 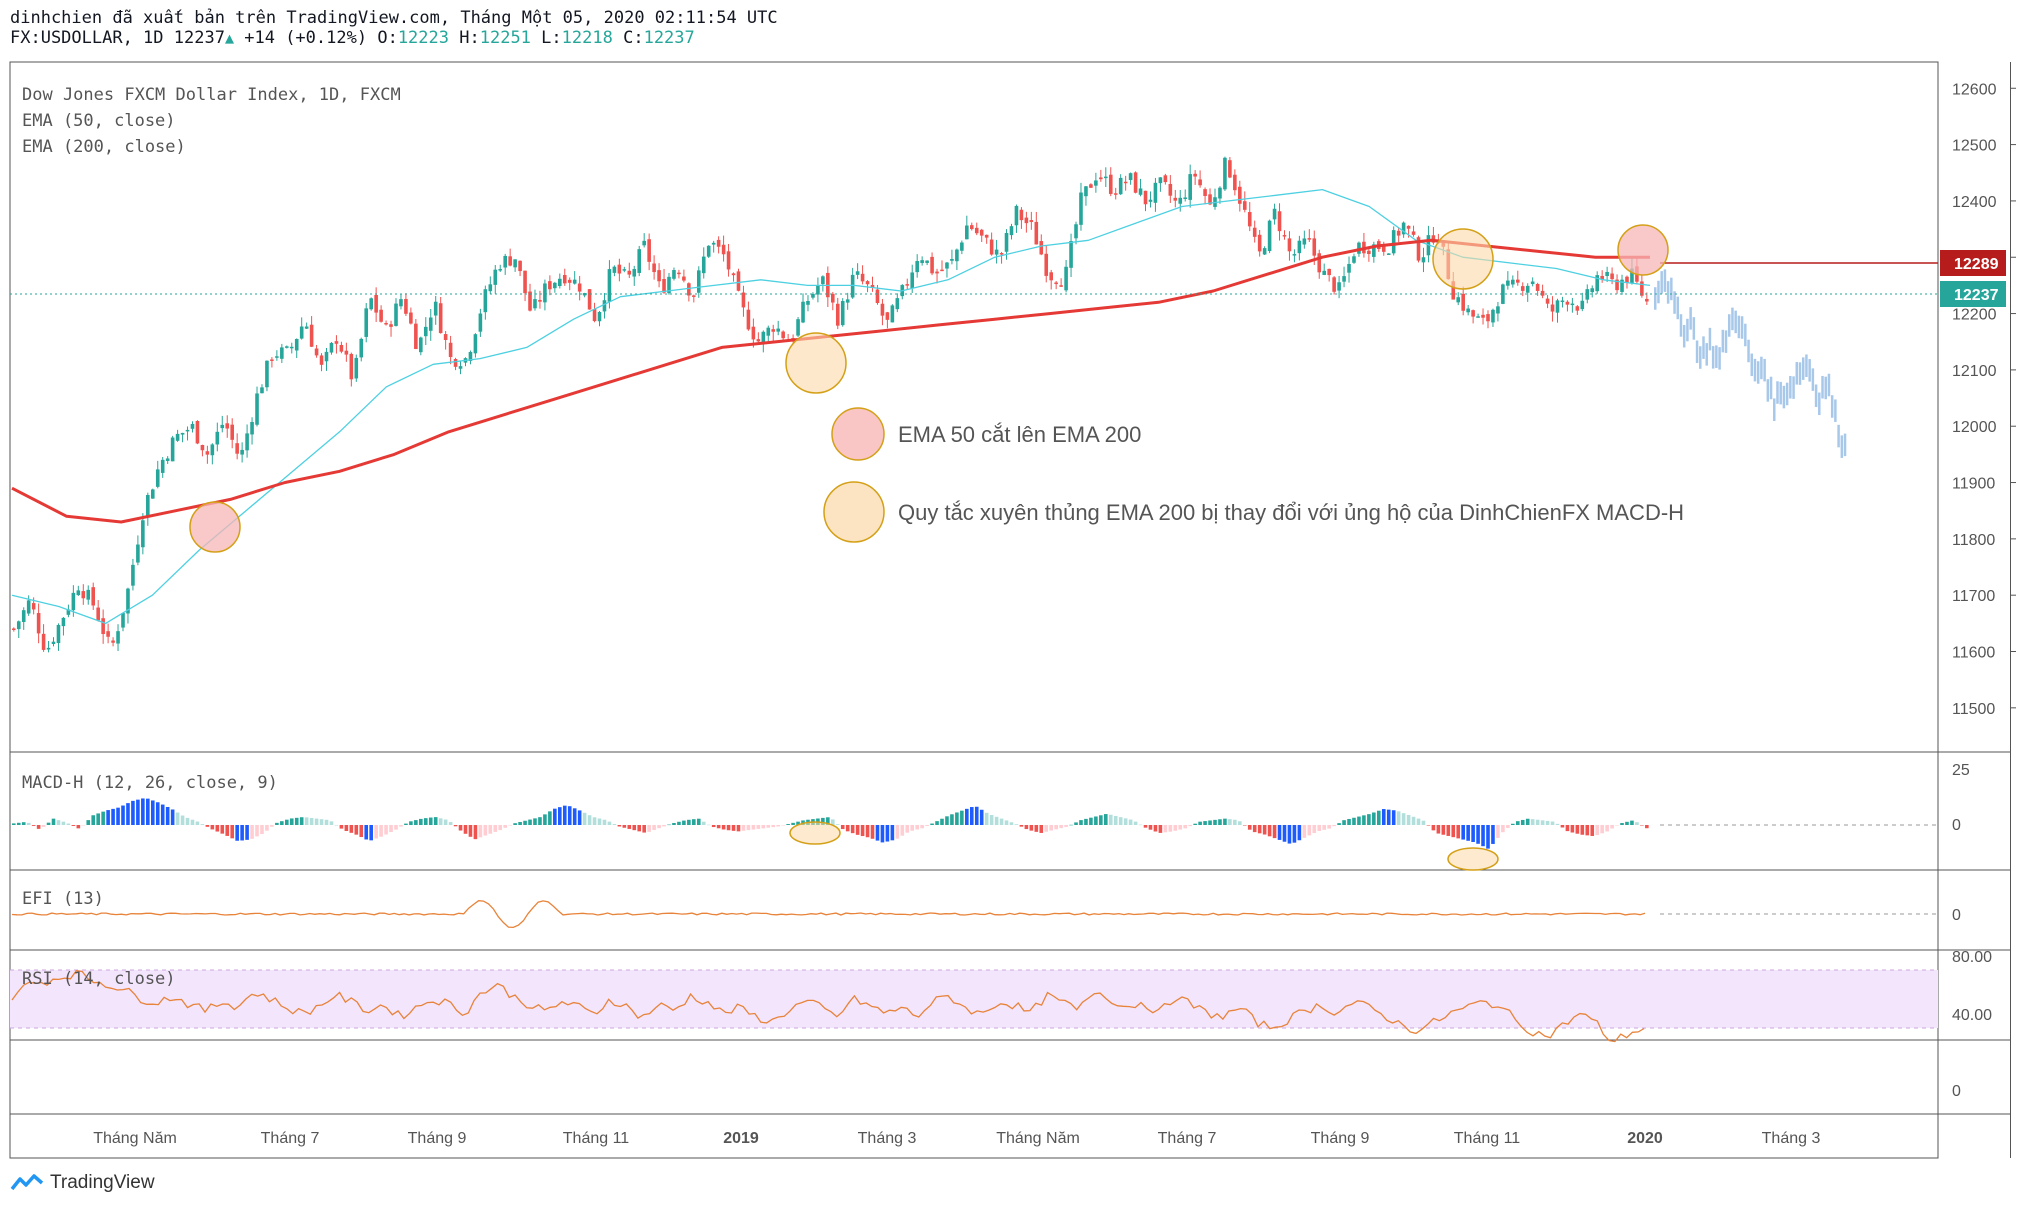 What do you see at coordinates (1976, 264) in the screenshot?
I see `badge-red: 12289` at bounding box center [1976, 264].